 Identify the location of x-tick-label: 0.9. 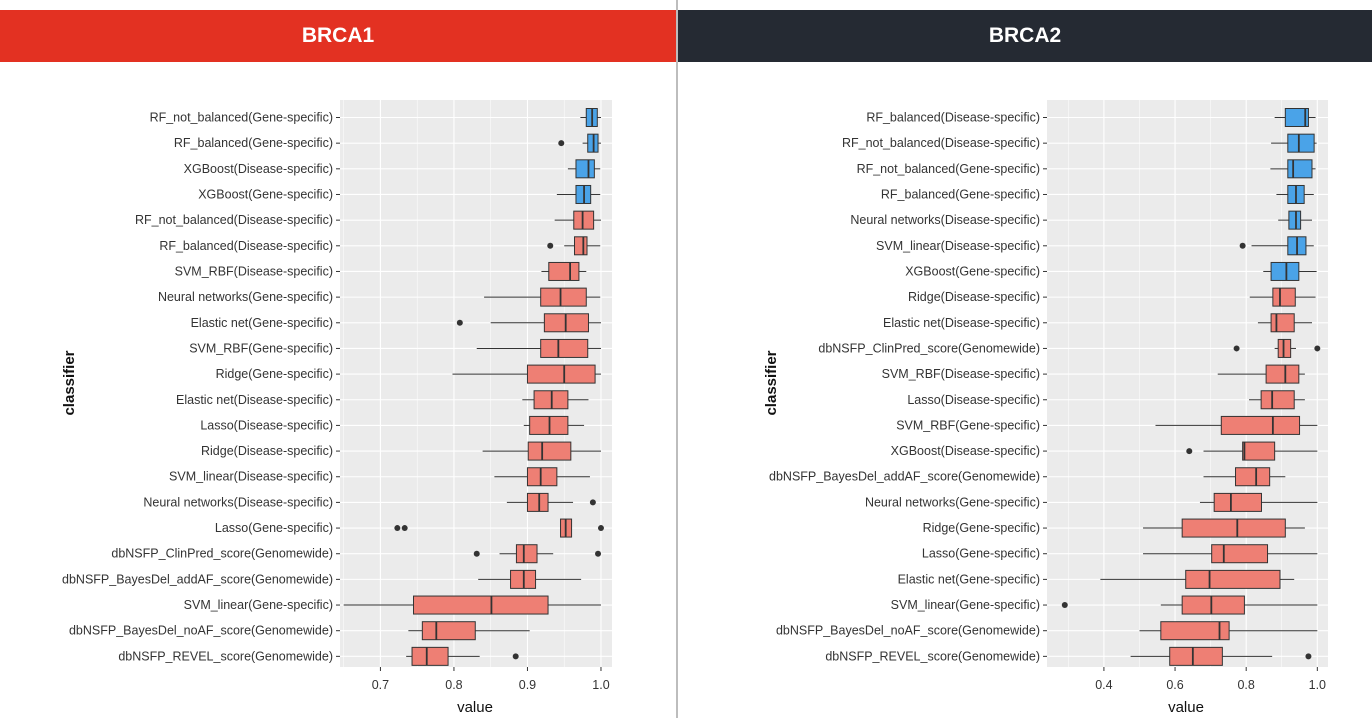
(527, 685).